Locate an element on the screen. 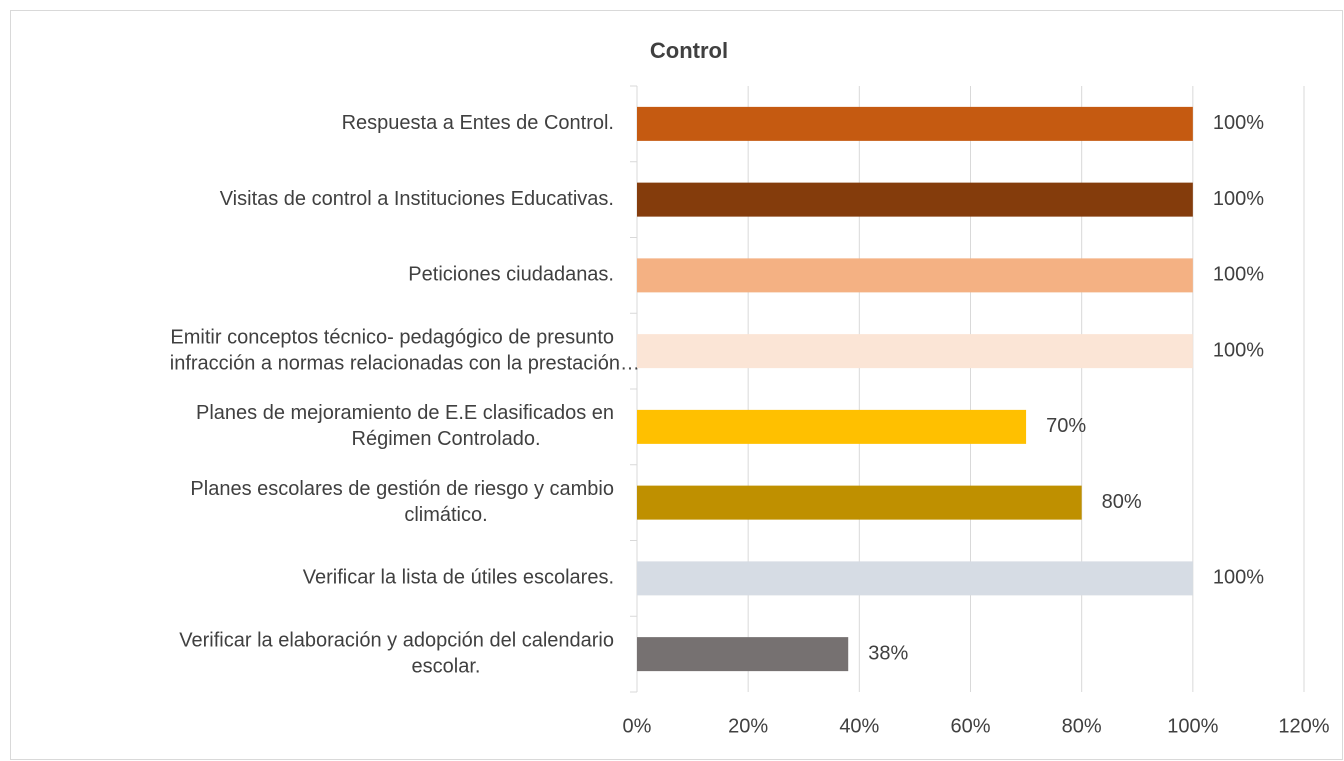 The width and height of the screenshot is (1344, 761). x-tick-label: 20% is located at coordinates (748, 726).